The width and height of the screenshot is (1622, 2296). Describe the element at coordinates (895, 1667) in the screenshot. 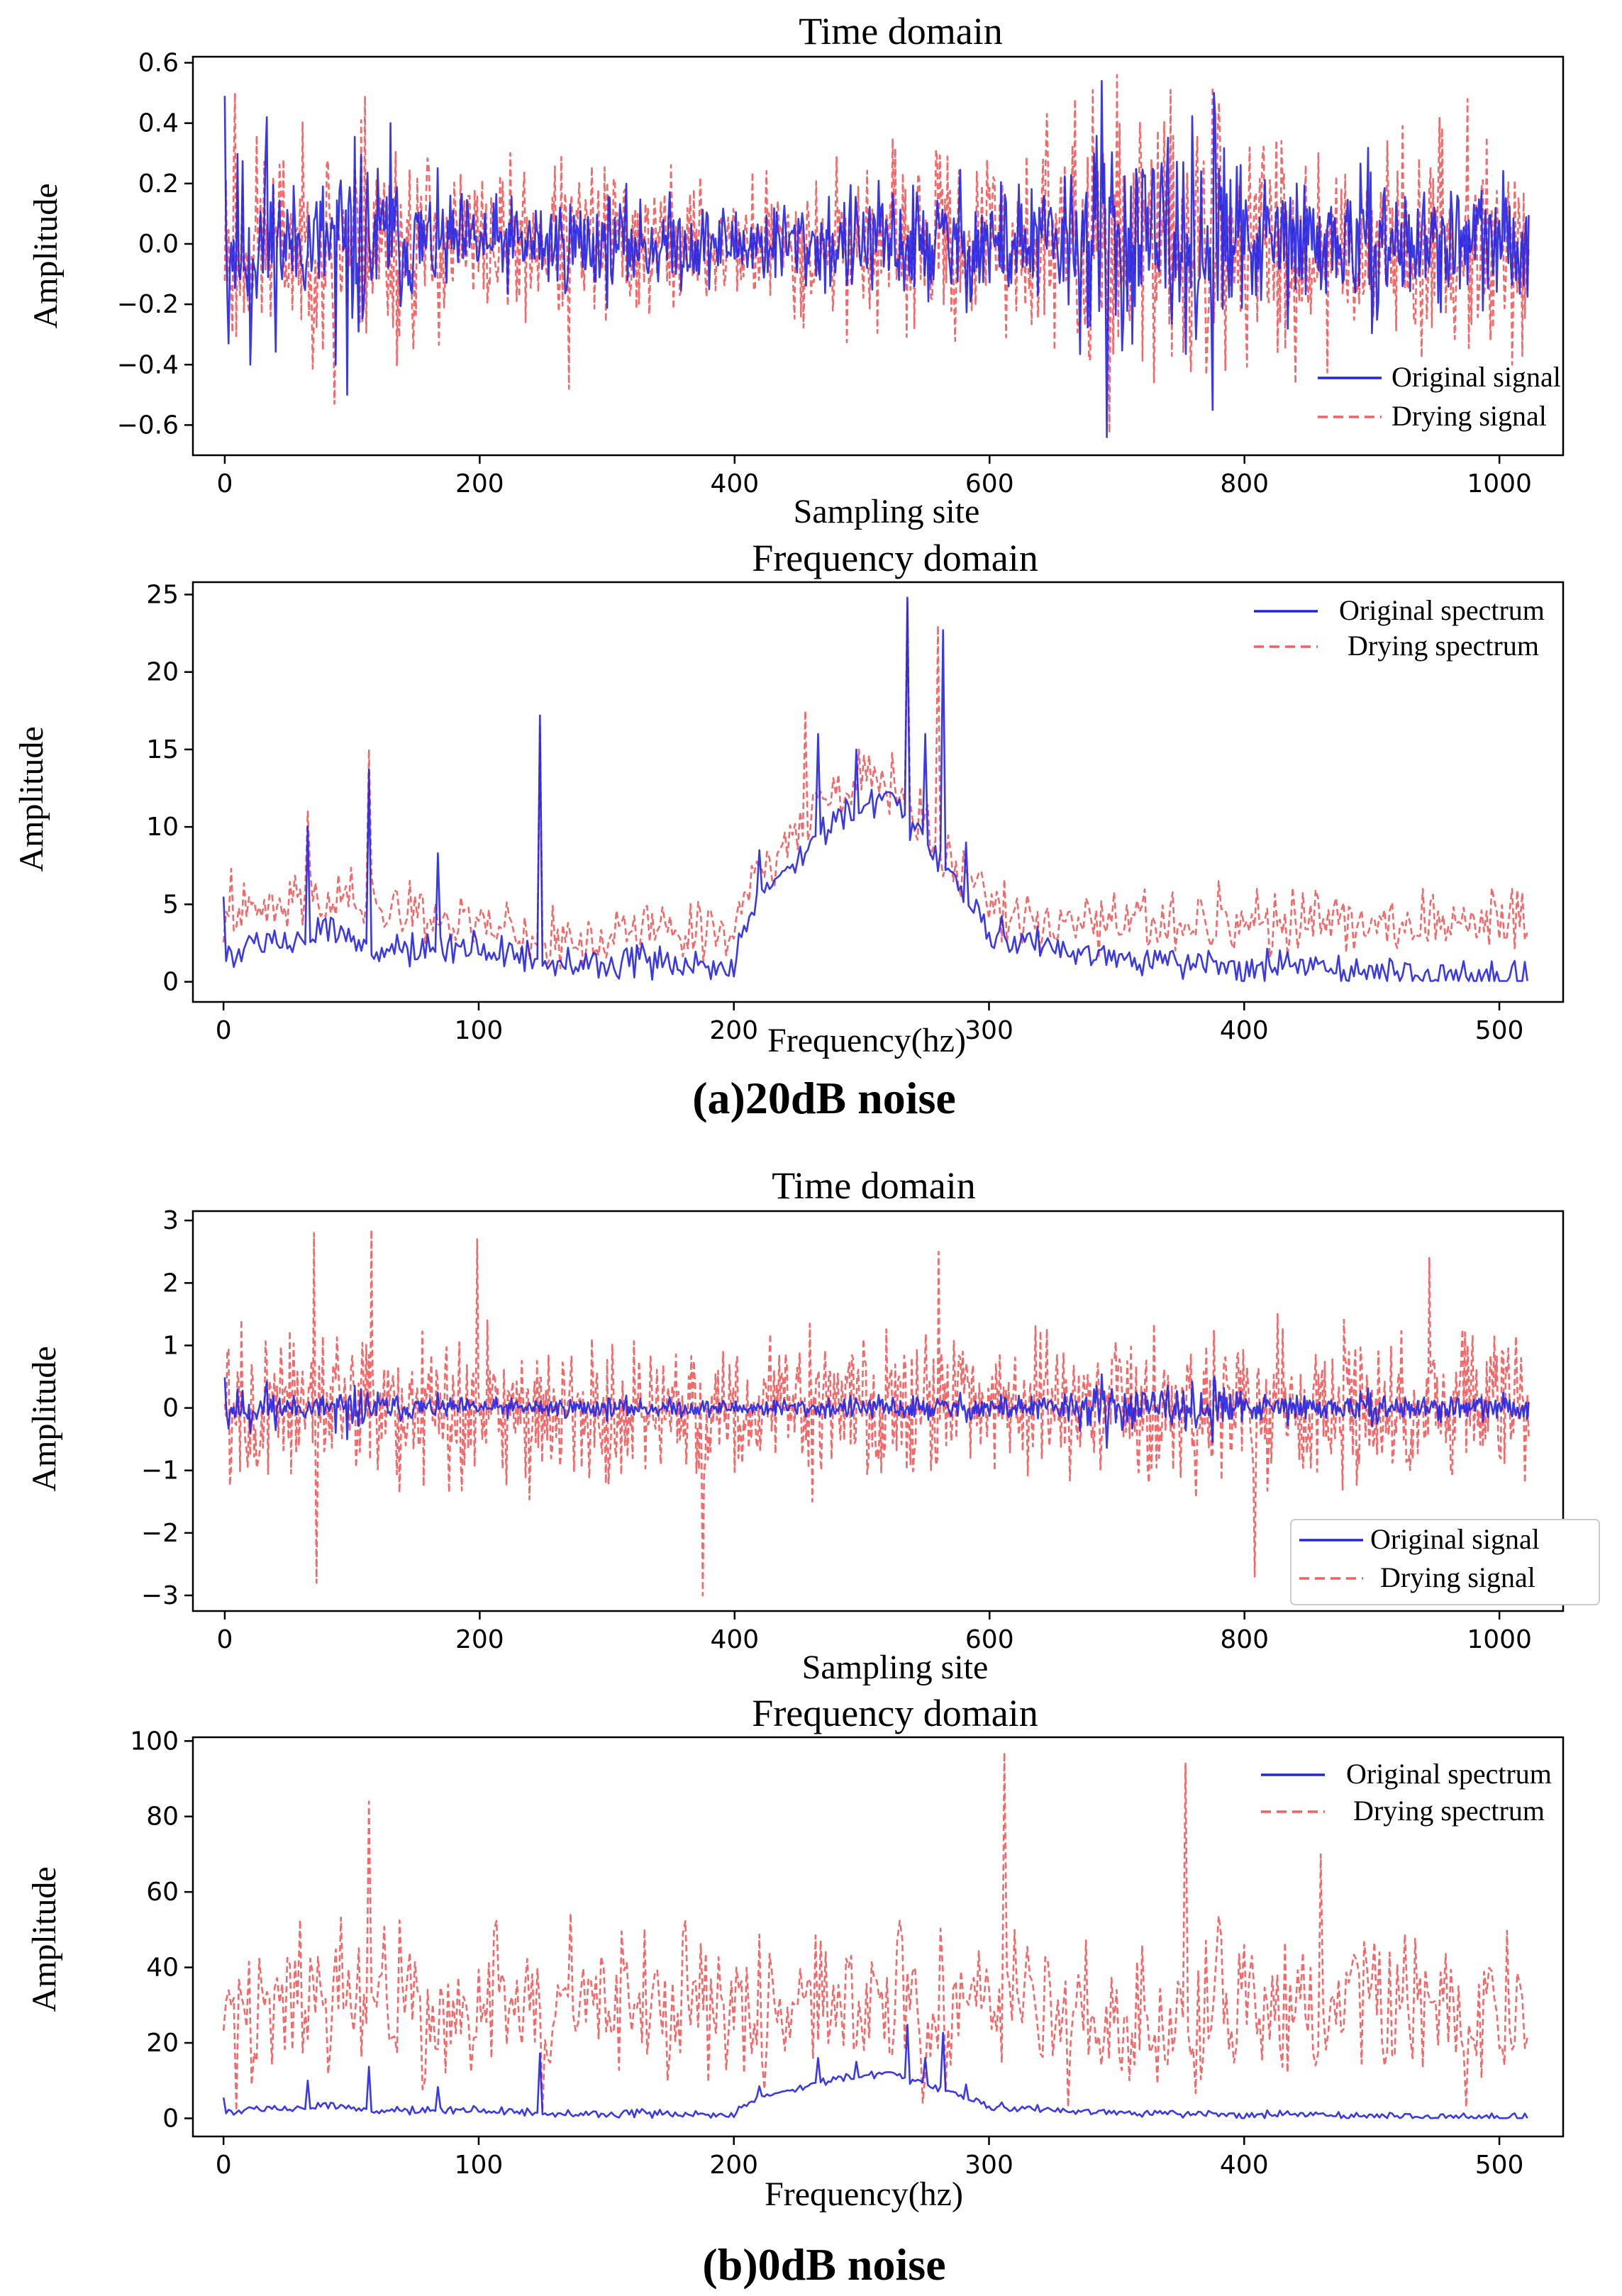

I see `chart-b-time-xlabel: Sampling site` at that location.